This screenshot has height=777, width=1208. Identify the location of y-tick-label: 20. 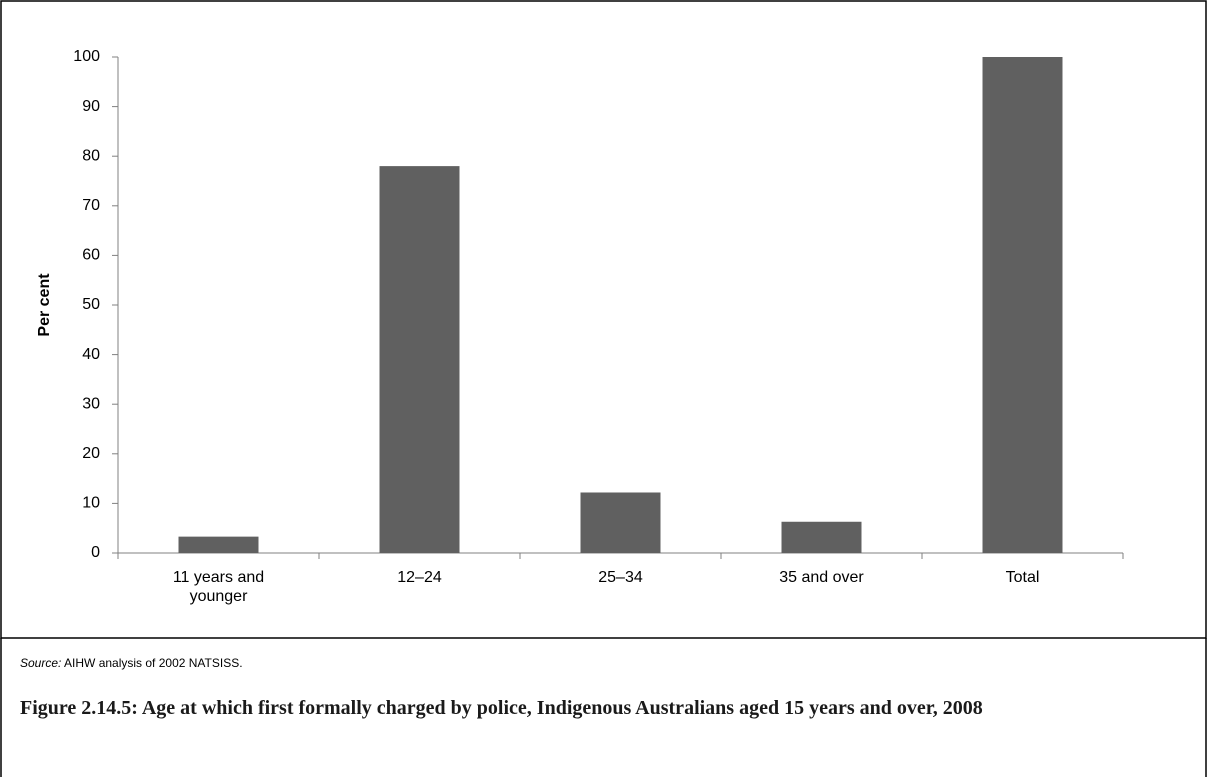
(91, 453).